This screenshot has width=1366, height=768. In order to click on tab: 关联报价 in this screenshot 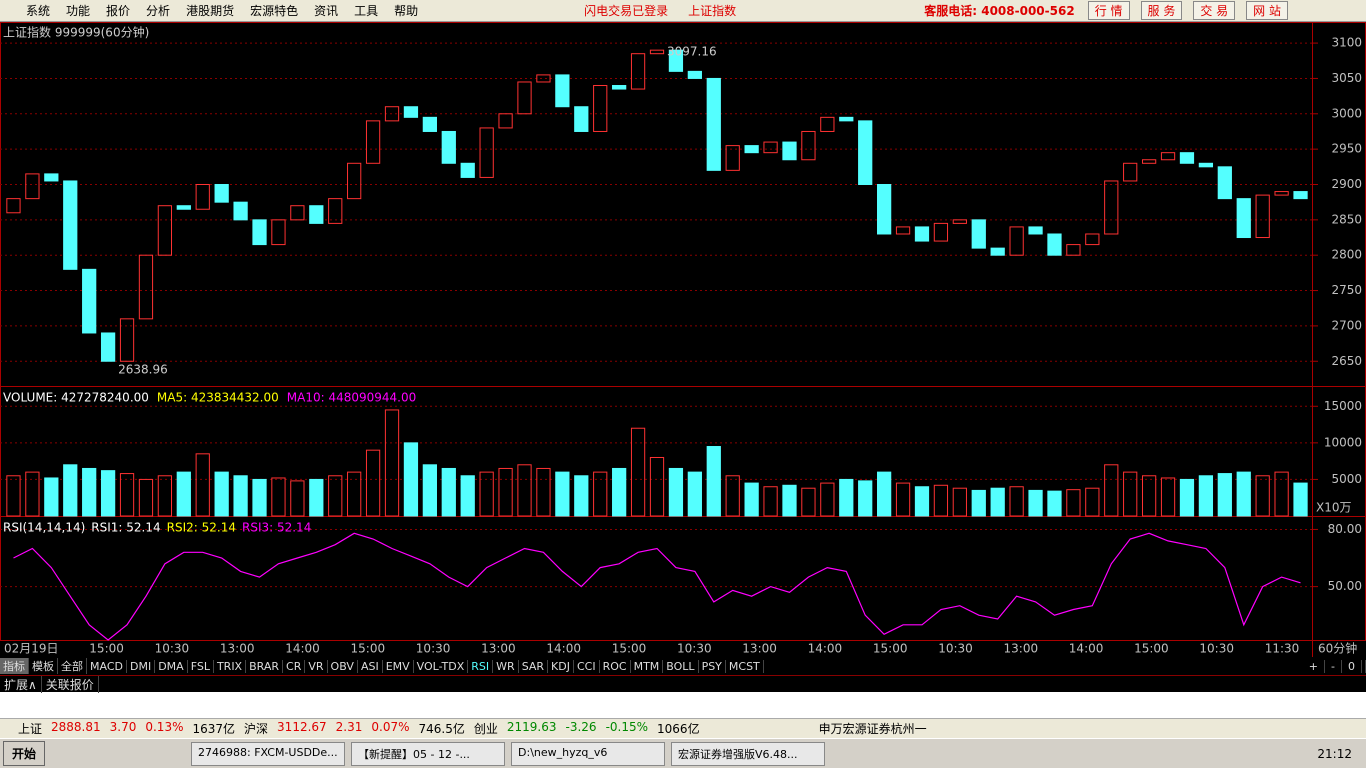, I will do `click(70, 684)`.